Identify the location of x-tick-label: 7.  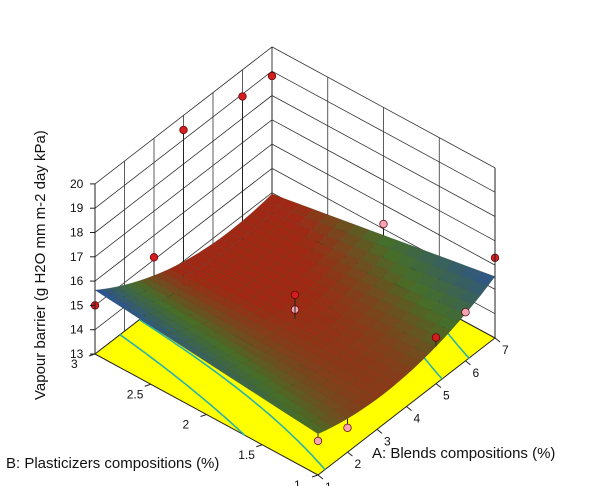
(505, 350).